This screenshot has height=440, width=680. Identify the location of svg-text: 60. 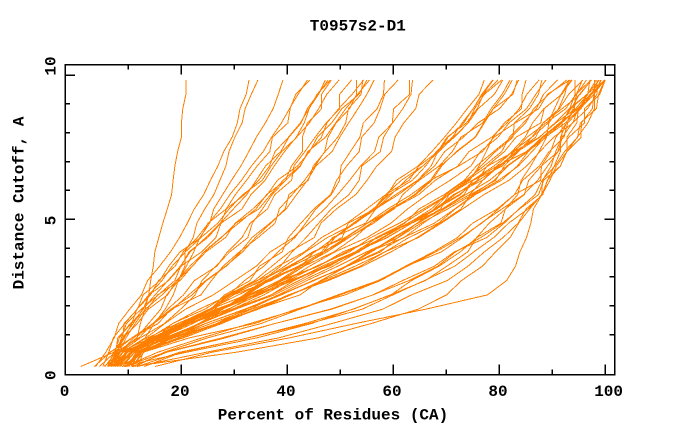
(391, 392).